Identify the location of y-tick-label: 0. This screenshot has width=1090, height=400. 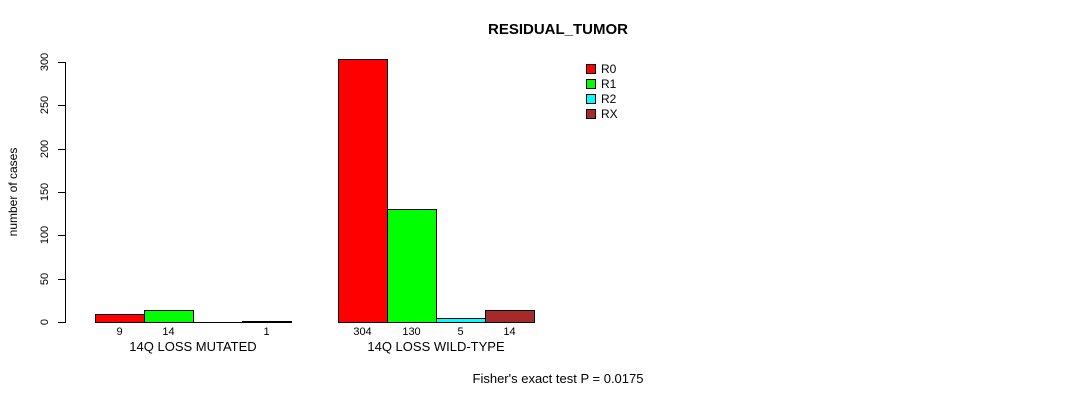
(45, 322).